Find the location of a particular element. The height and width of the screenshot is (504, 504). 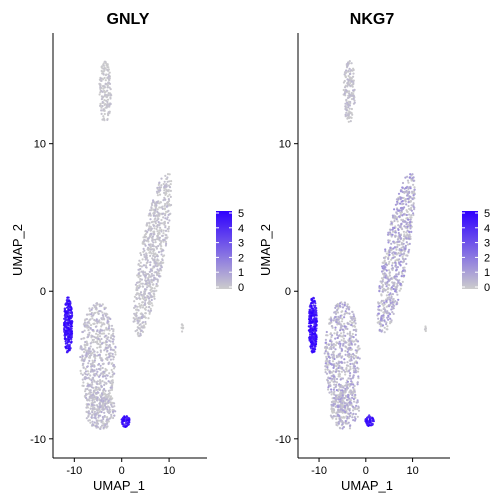

legend-label: 5 is located at coordinates (241, 214).